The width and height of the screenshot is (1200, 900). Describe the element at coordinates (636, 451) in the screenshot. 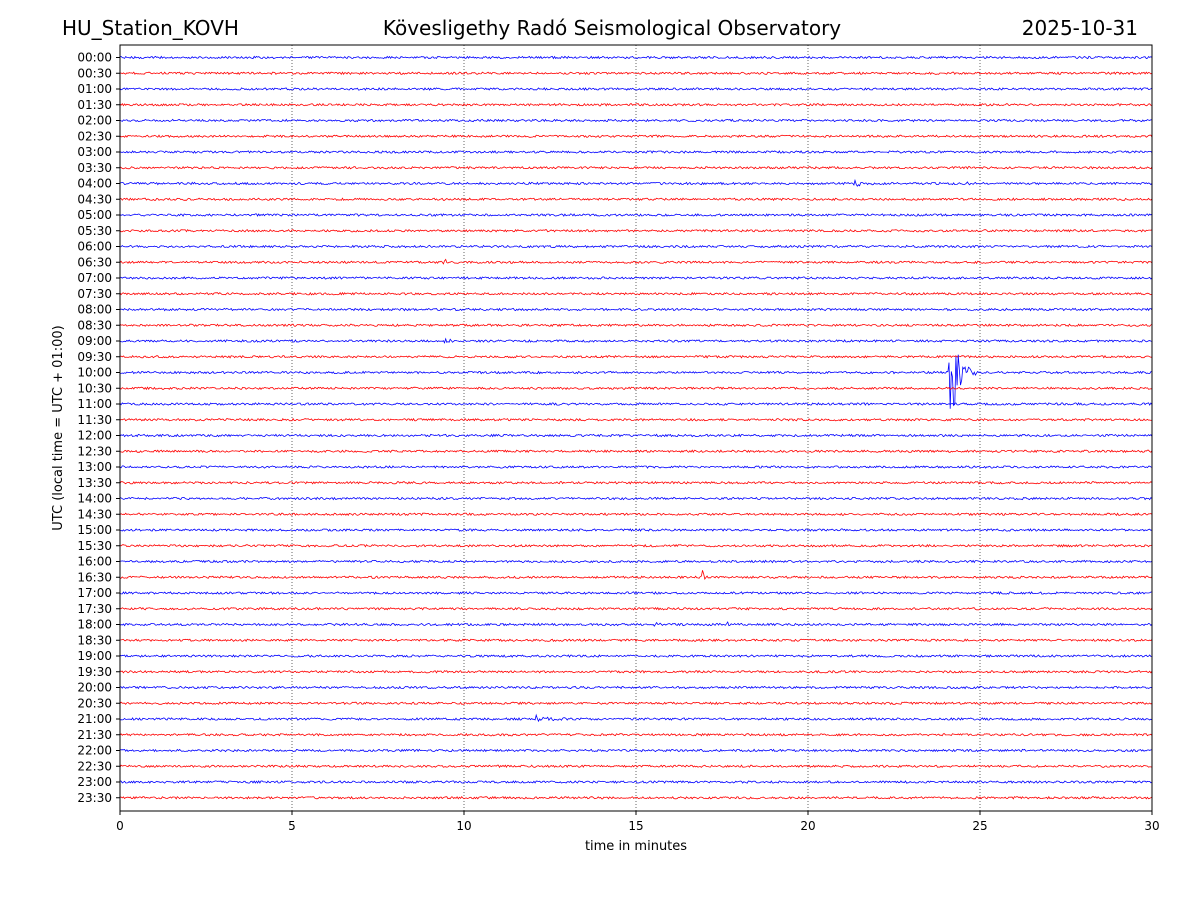

I see `trace-12:30` at that location.